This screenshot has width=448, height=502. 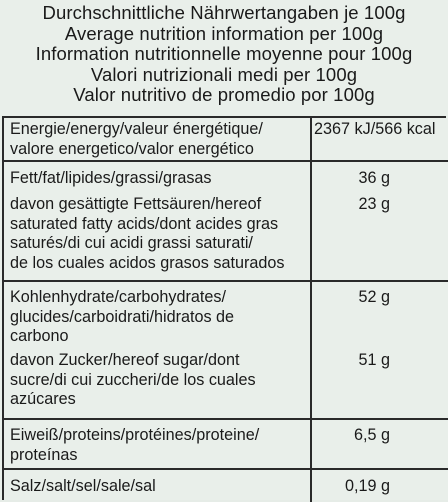 I want to click on carbohydrates-label-line: Kohlenhydrate/carbohydrates/, so click(x=118, y=297).